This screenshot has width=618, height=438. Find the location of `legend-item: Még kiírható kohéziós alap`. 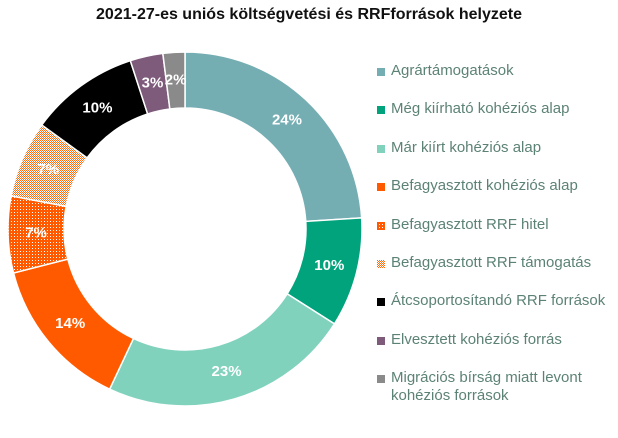

legend-item: Még kiírható kohéziós alap is located at coordinates (497, 119).